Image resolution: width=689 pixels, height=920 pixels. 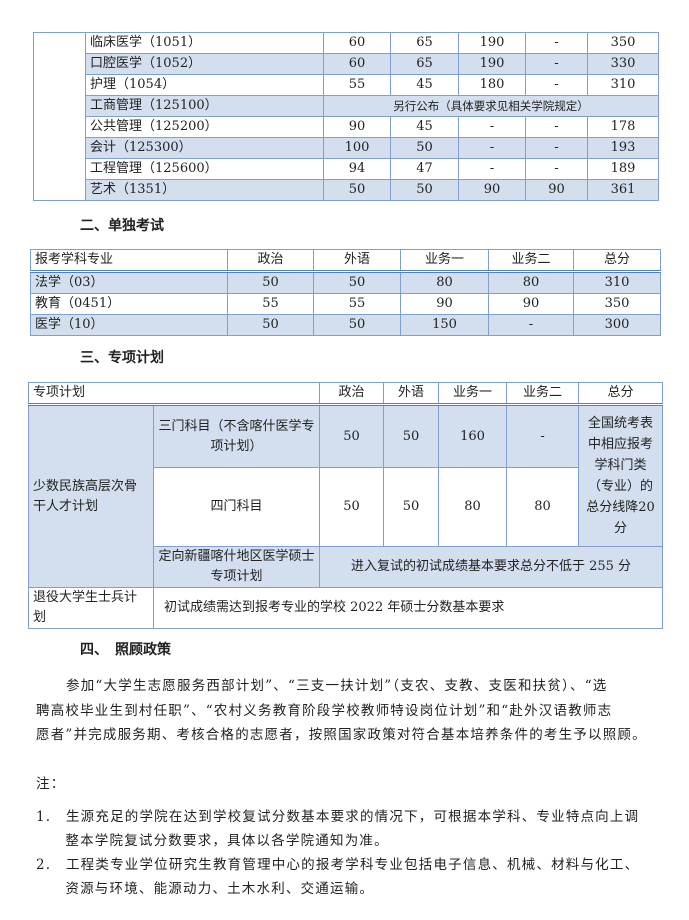 What do you see at coordinates (51, 784) in the screenshot?
I see `notes-title: 注：` at bounding box center [51, 784].